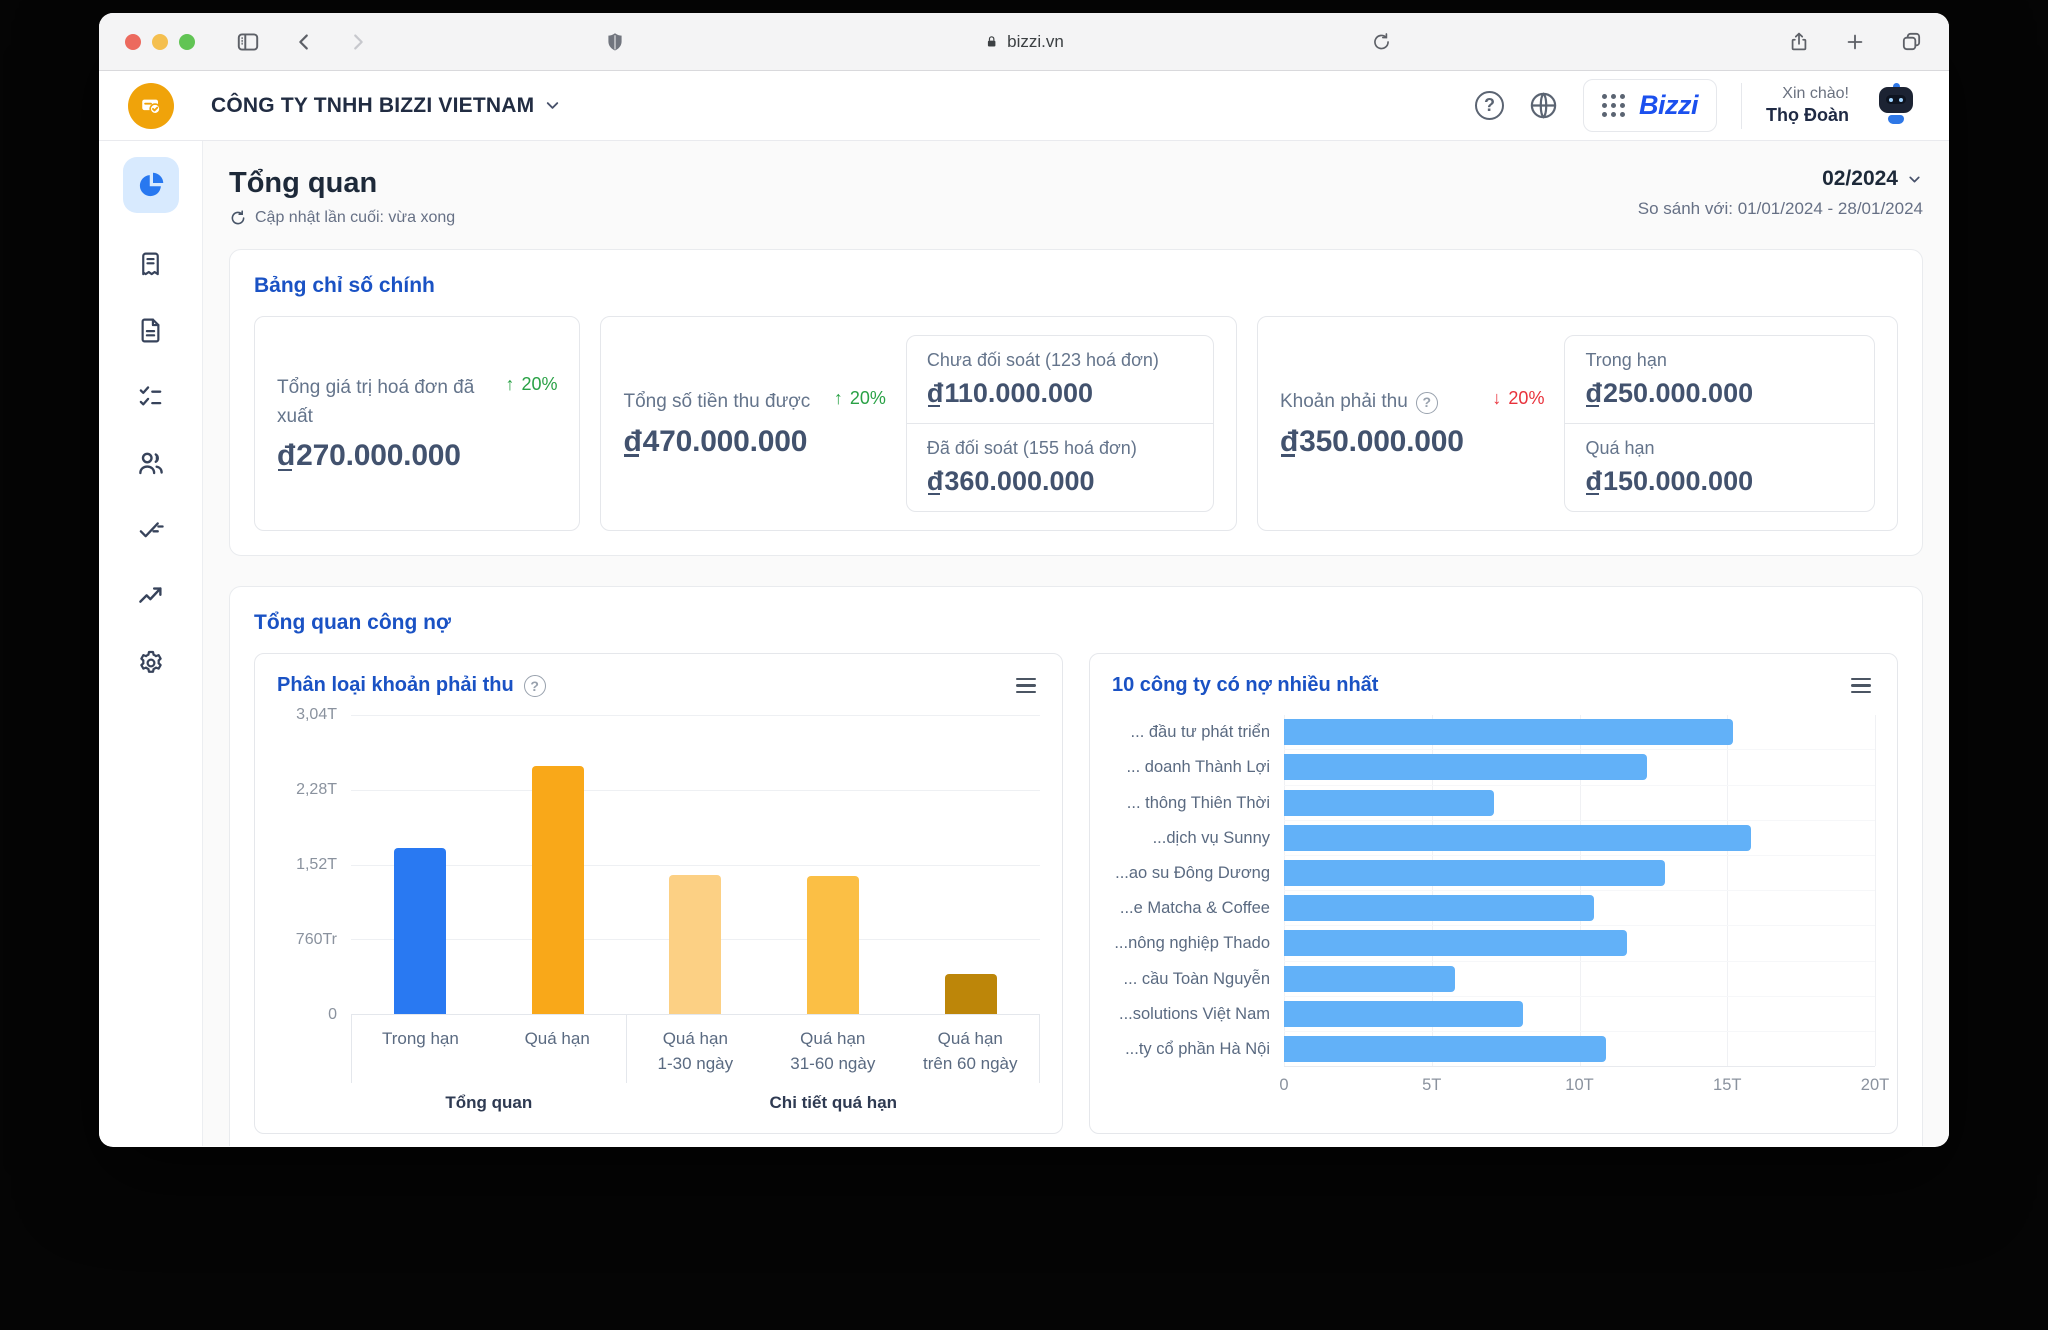 The height and width of the screenshot is (1330, 2048). Describe the element at coordinates (1035, 41) in the screenshot. I see `url-text: bizzi.vn` at that location.